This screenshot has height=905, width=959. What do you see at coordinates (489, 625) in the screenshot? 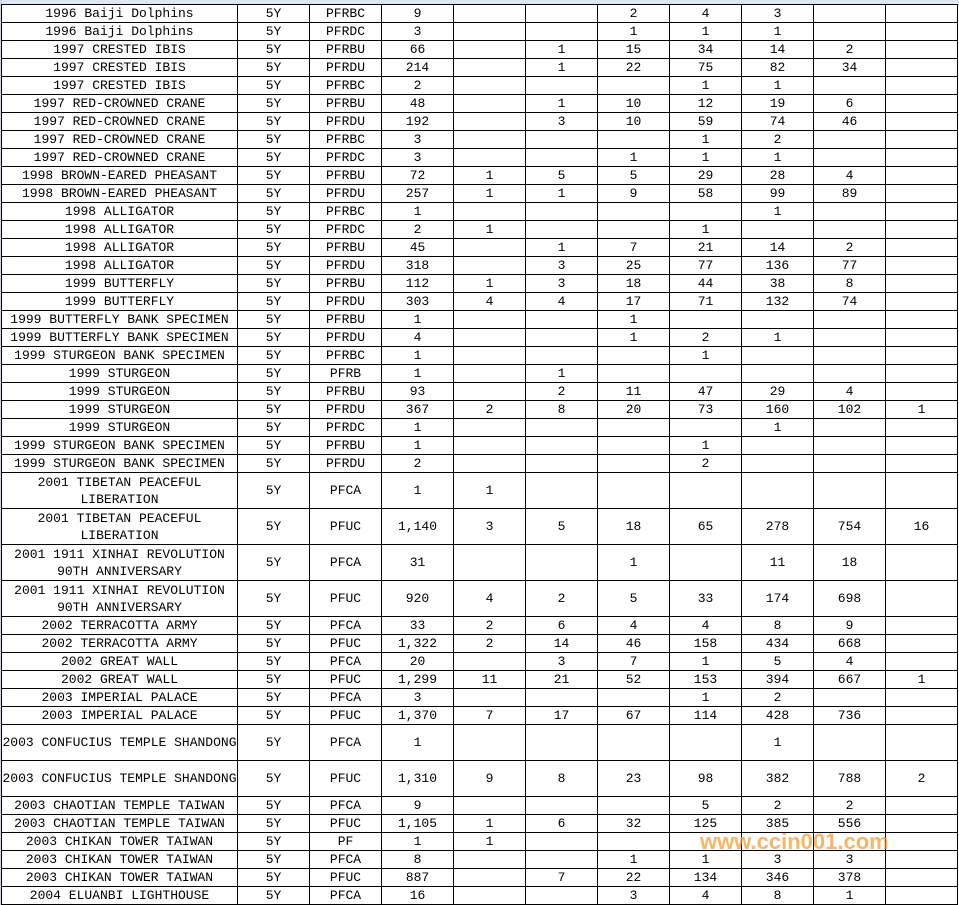
I see `cell-c1: 2` at bounding box center [489, 625].